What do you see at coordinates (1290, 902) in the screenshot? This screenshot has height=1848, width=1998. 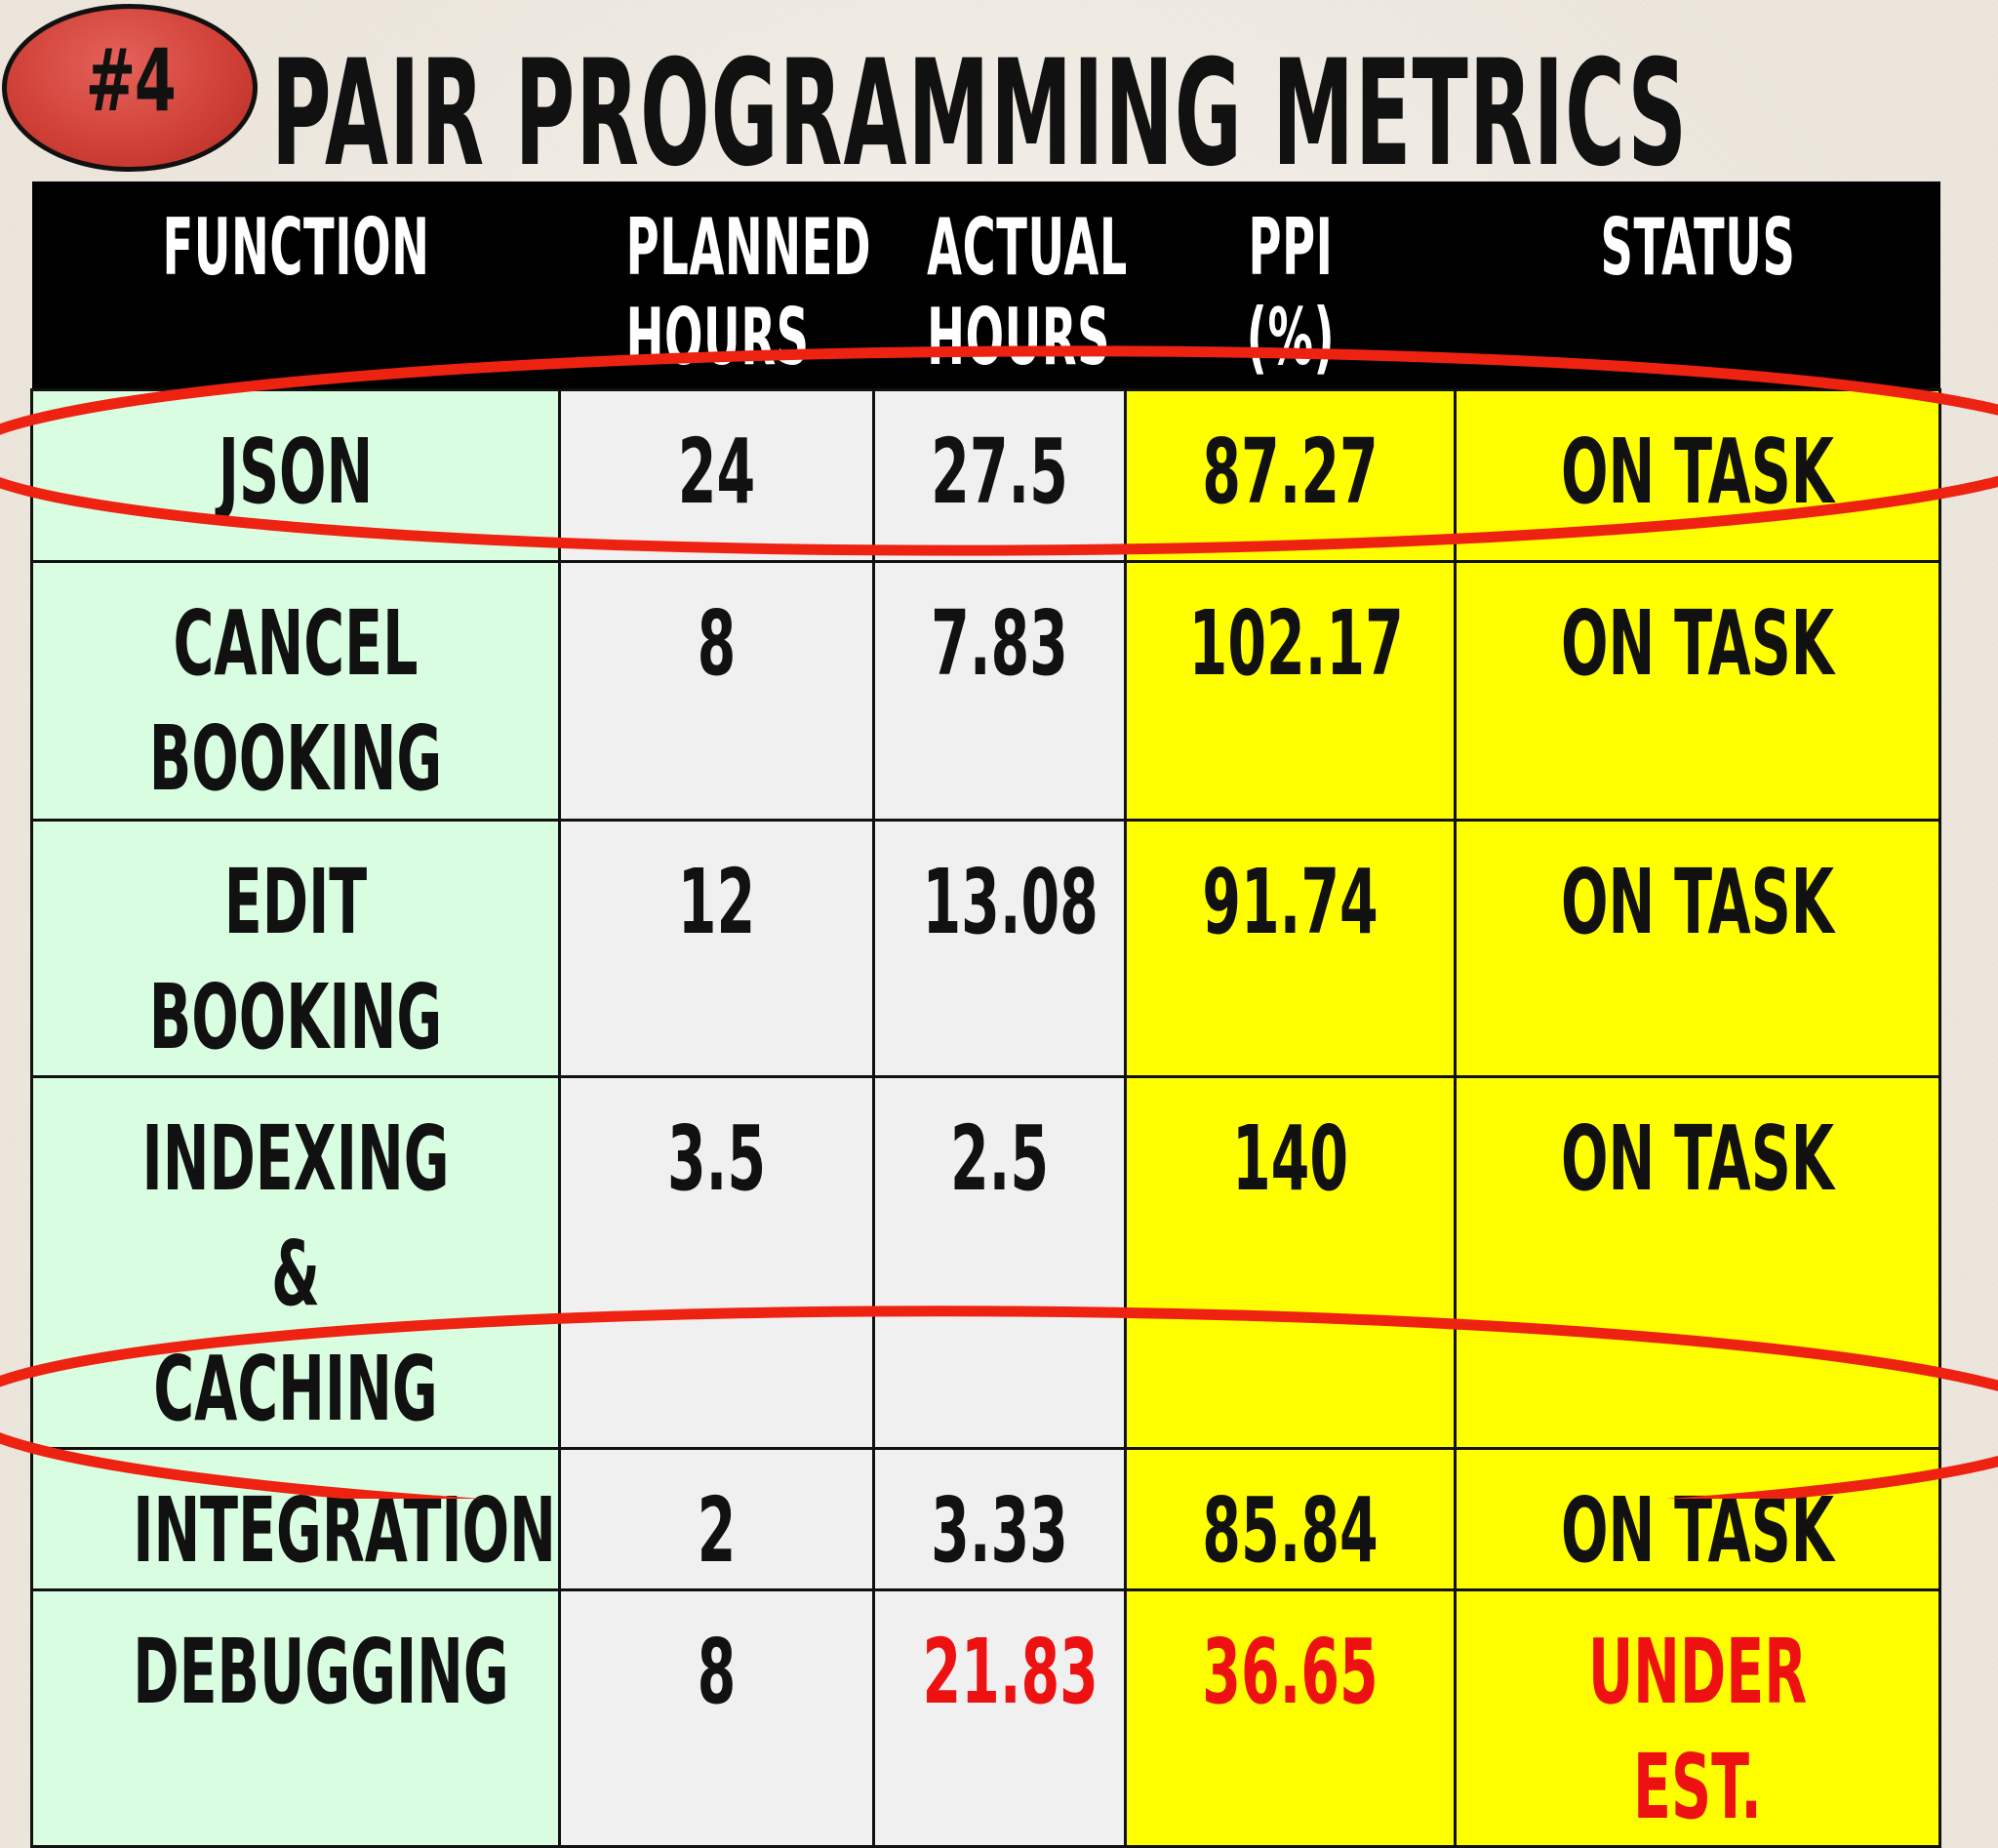 I see `ppi-value: 91.74` at bounding box center [1290, 902].